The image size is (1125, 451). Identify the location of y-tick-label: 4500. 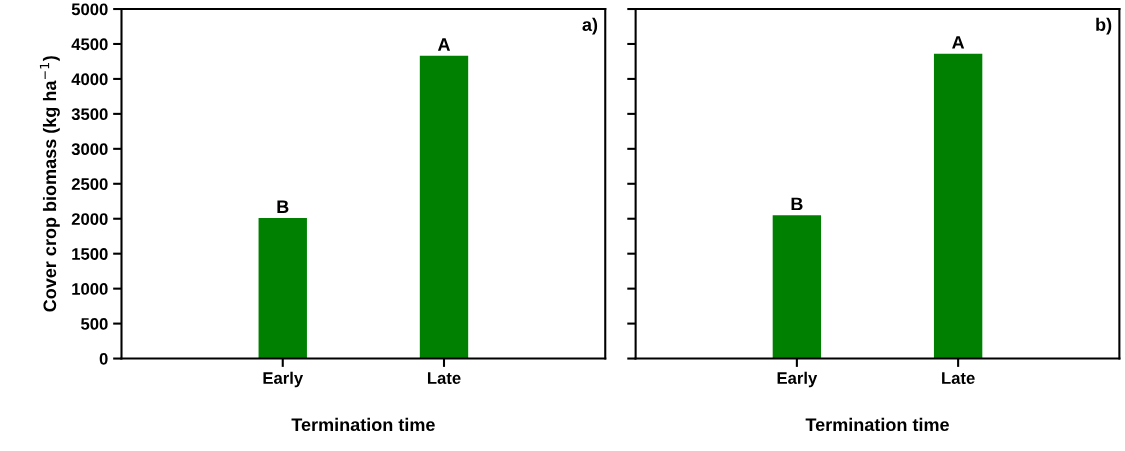
(89, 44).